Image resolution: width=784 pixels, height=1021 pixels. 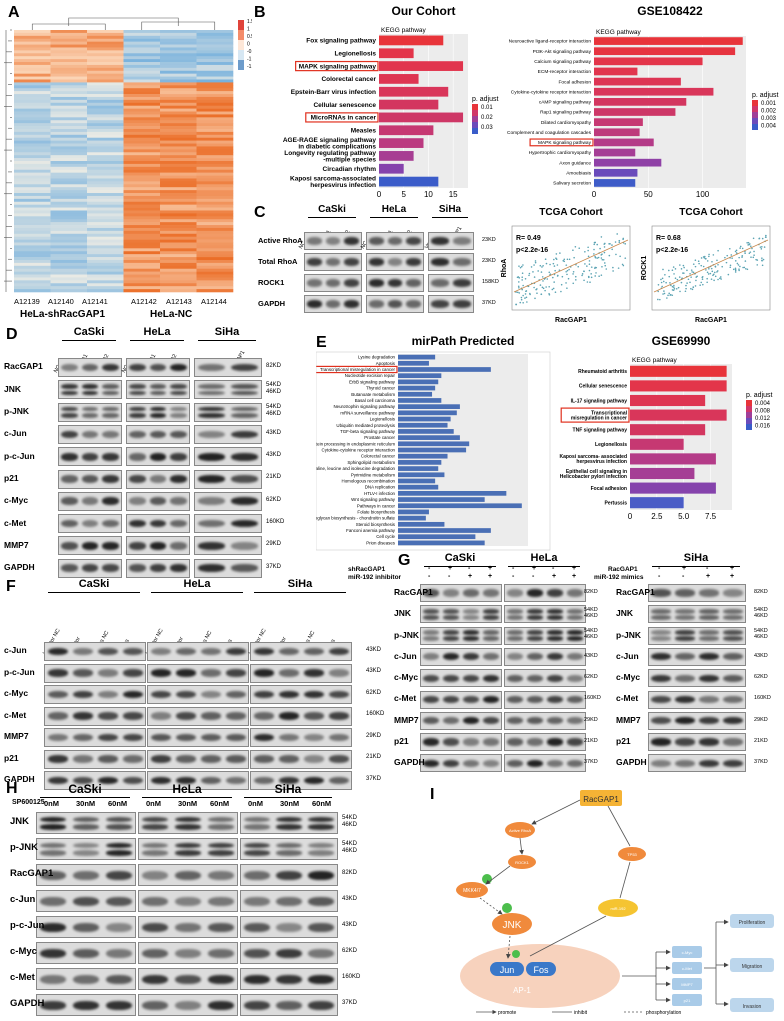 What do you see at coordinates (453, 194) in the screenshot?
I see `x-tick: 15` at bounding box center [453, 194].